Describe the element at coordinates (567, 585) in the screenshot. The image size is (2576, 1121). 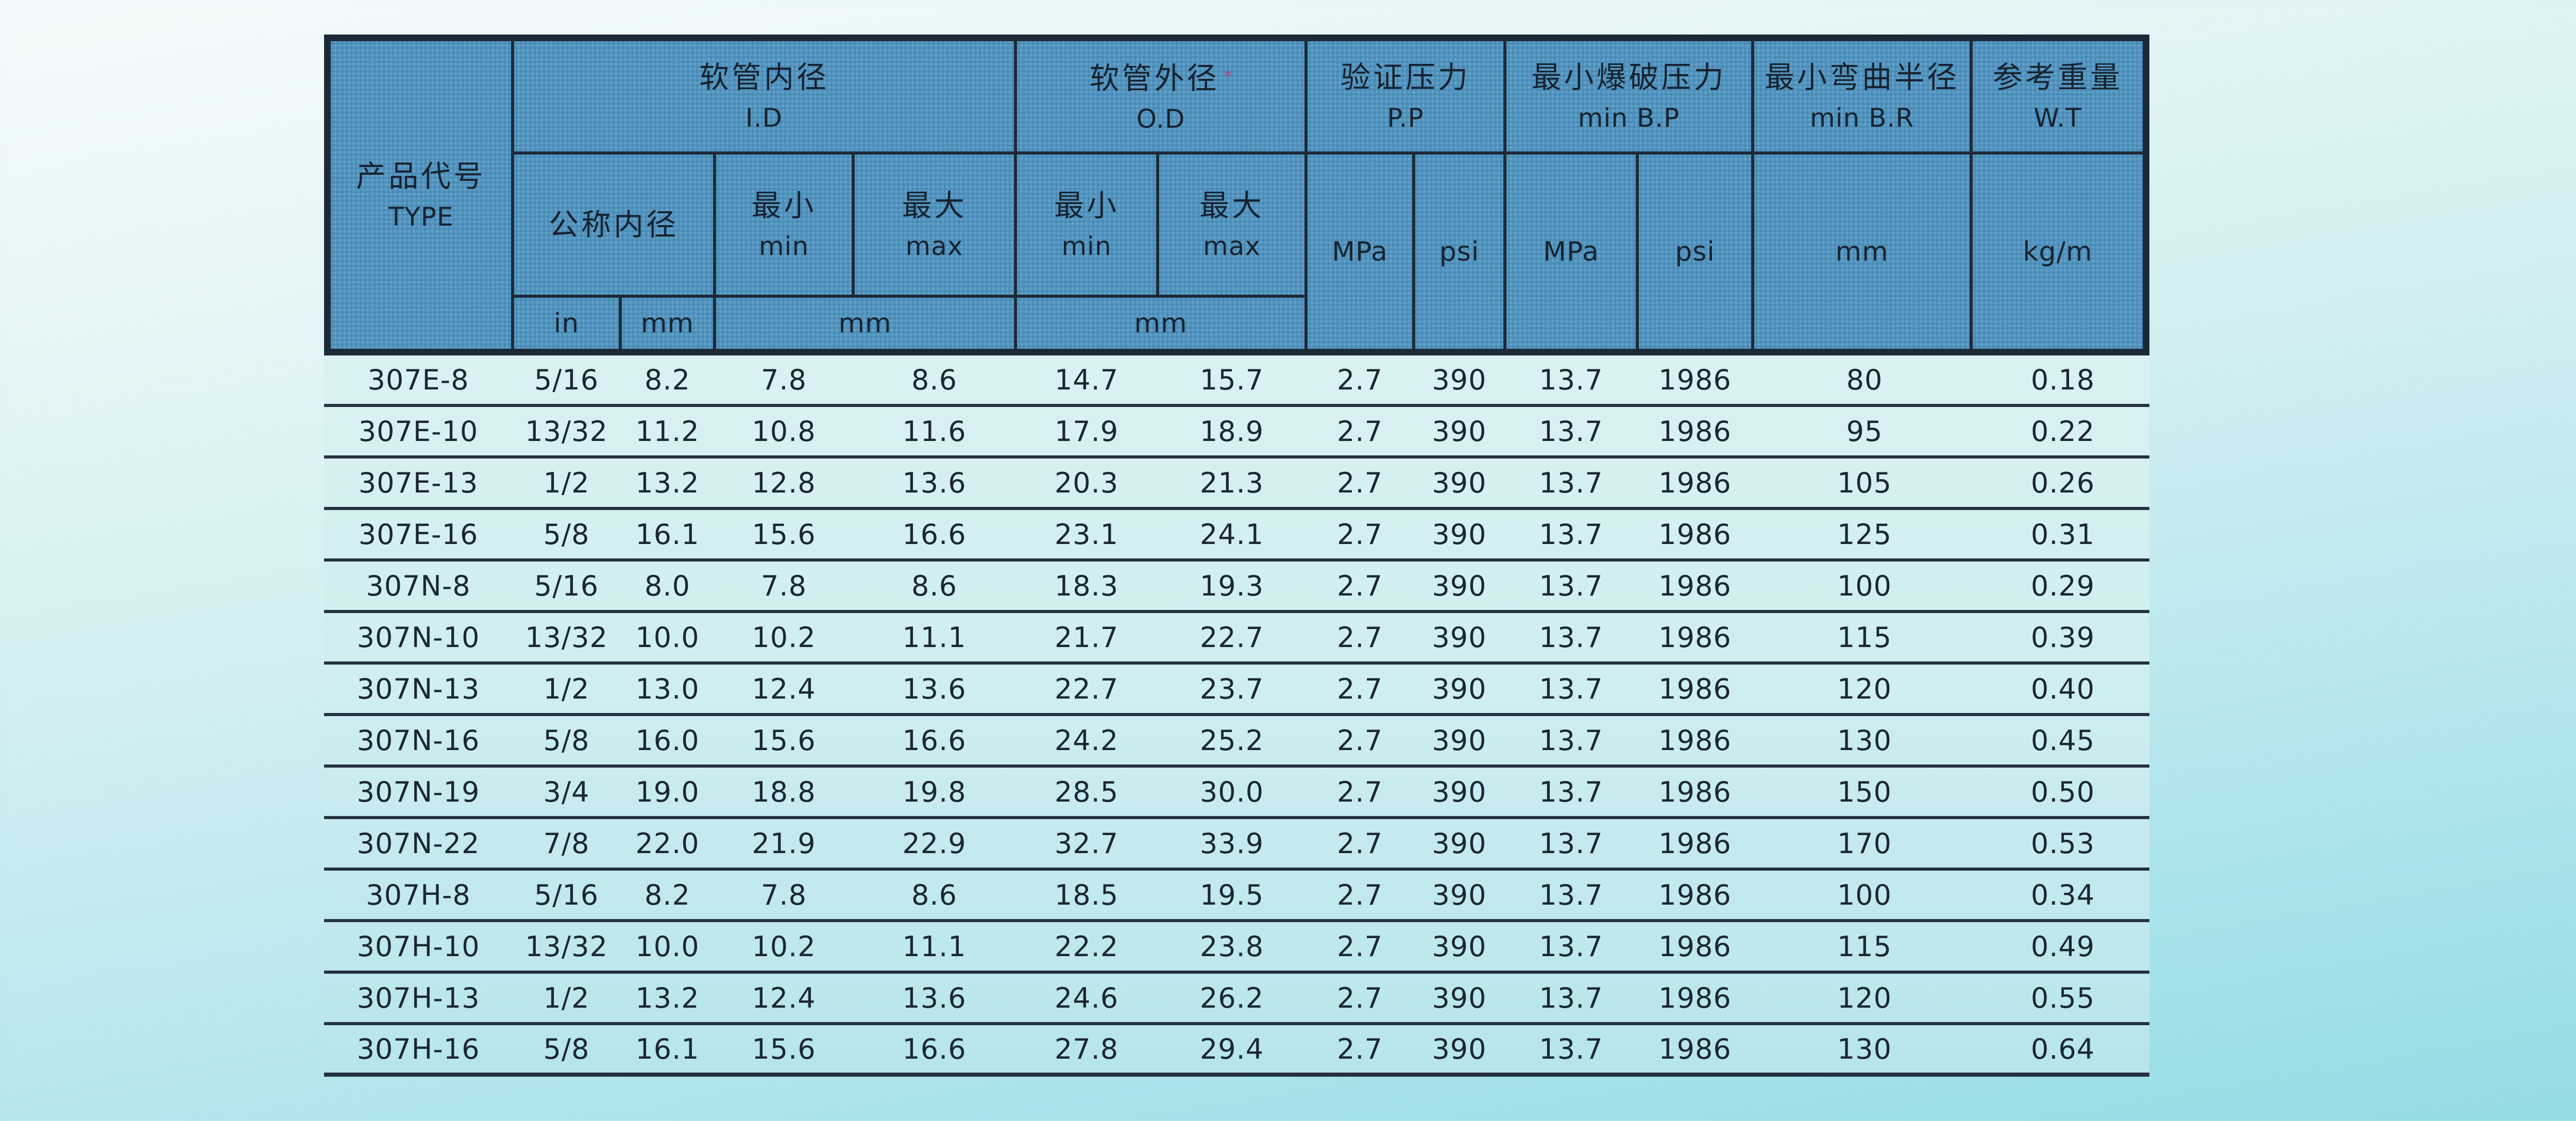
I see `cell-nominal-in: 5/16` at that location.